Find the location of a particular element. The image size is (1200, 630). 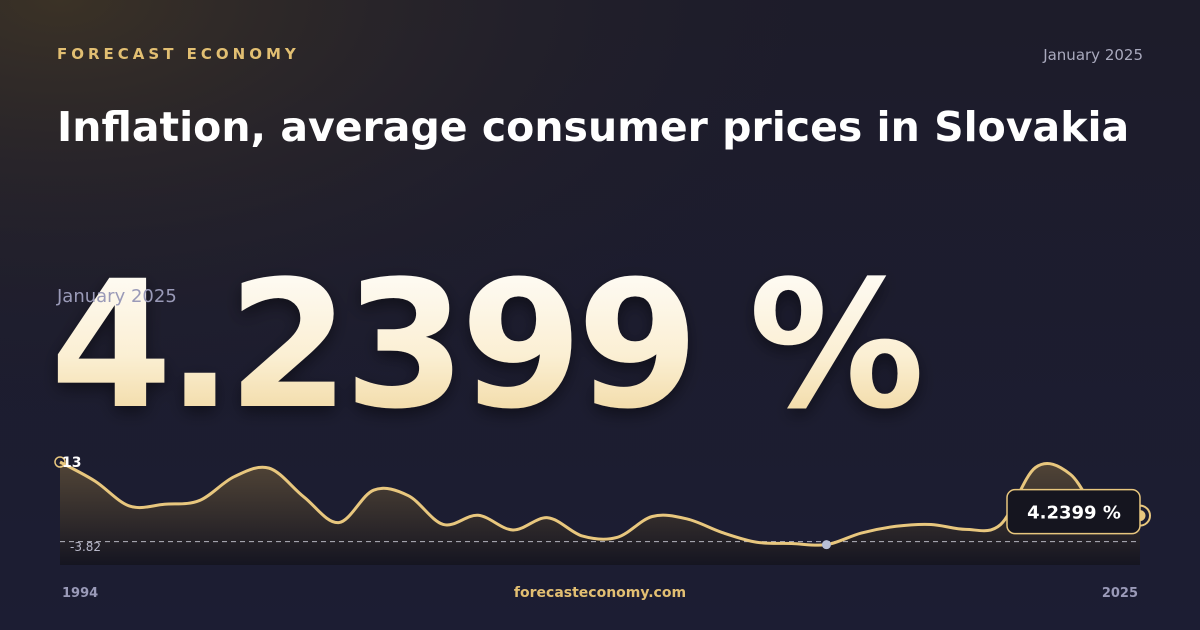

value-label: 4.2399 % is located at coordinates (1074, 513).